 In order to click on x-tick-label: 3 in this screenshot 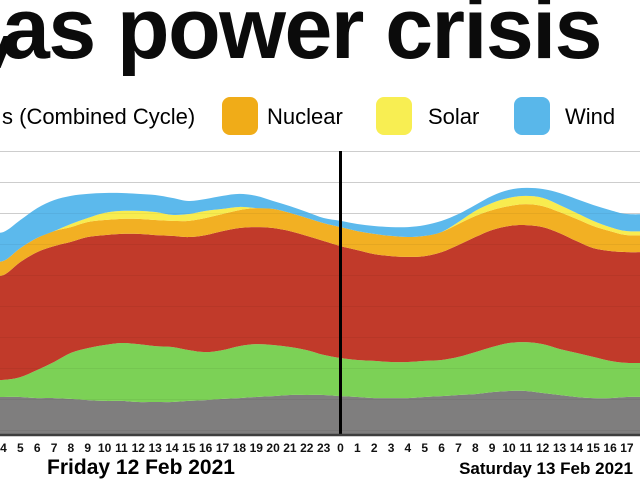, I will do `click(391, 448)`.